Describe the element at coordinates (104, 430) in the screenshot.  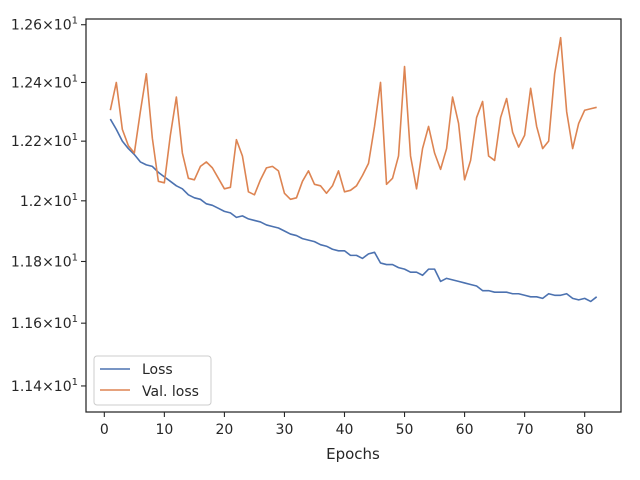
I see `x-tick-label: 0` at that location.